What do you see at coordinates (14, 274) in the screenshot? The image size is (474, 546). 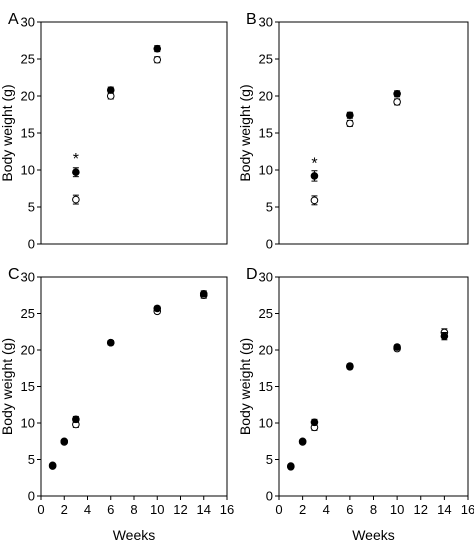 I see `panel-label: C` at bounding box center [14, 274].